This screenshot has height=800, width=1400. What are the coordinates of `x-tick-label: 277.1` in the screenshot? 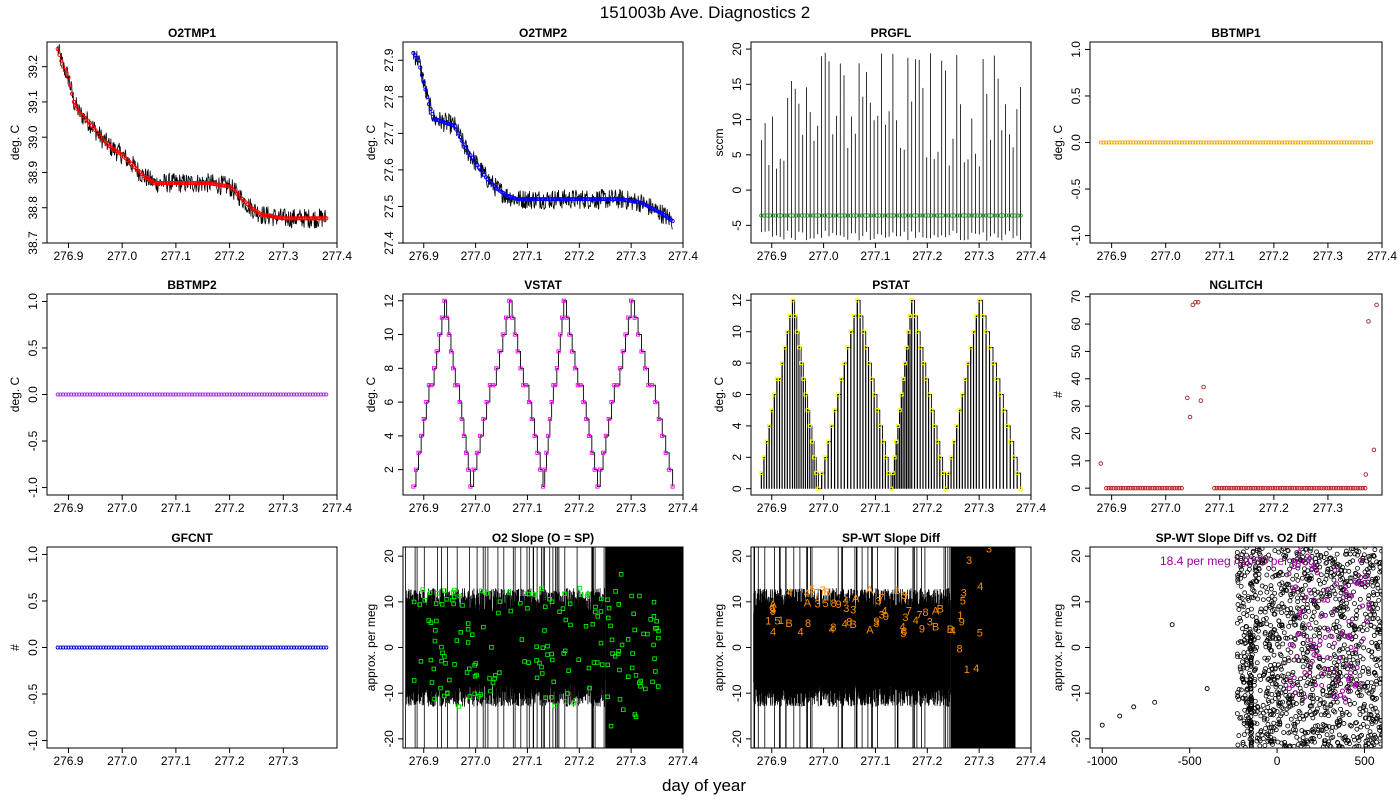 It's located at (527, 761).